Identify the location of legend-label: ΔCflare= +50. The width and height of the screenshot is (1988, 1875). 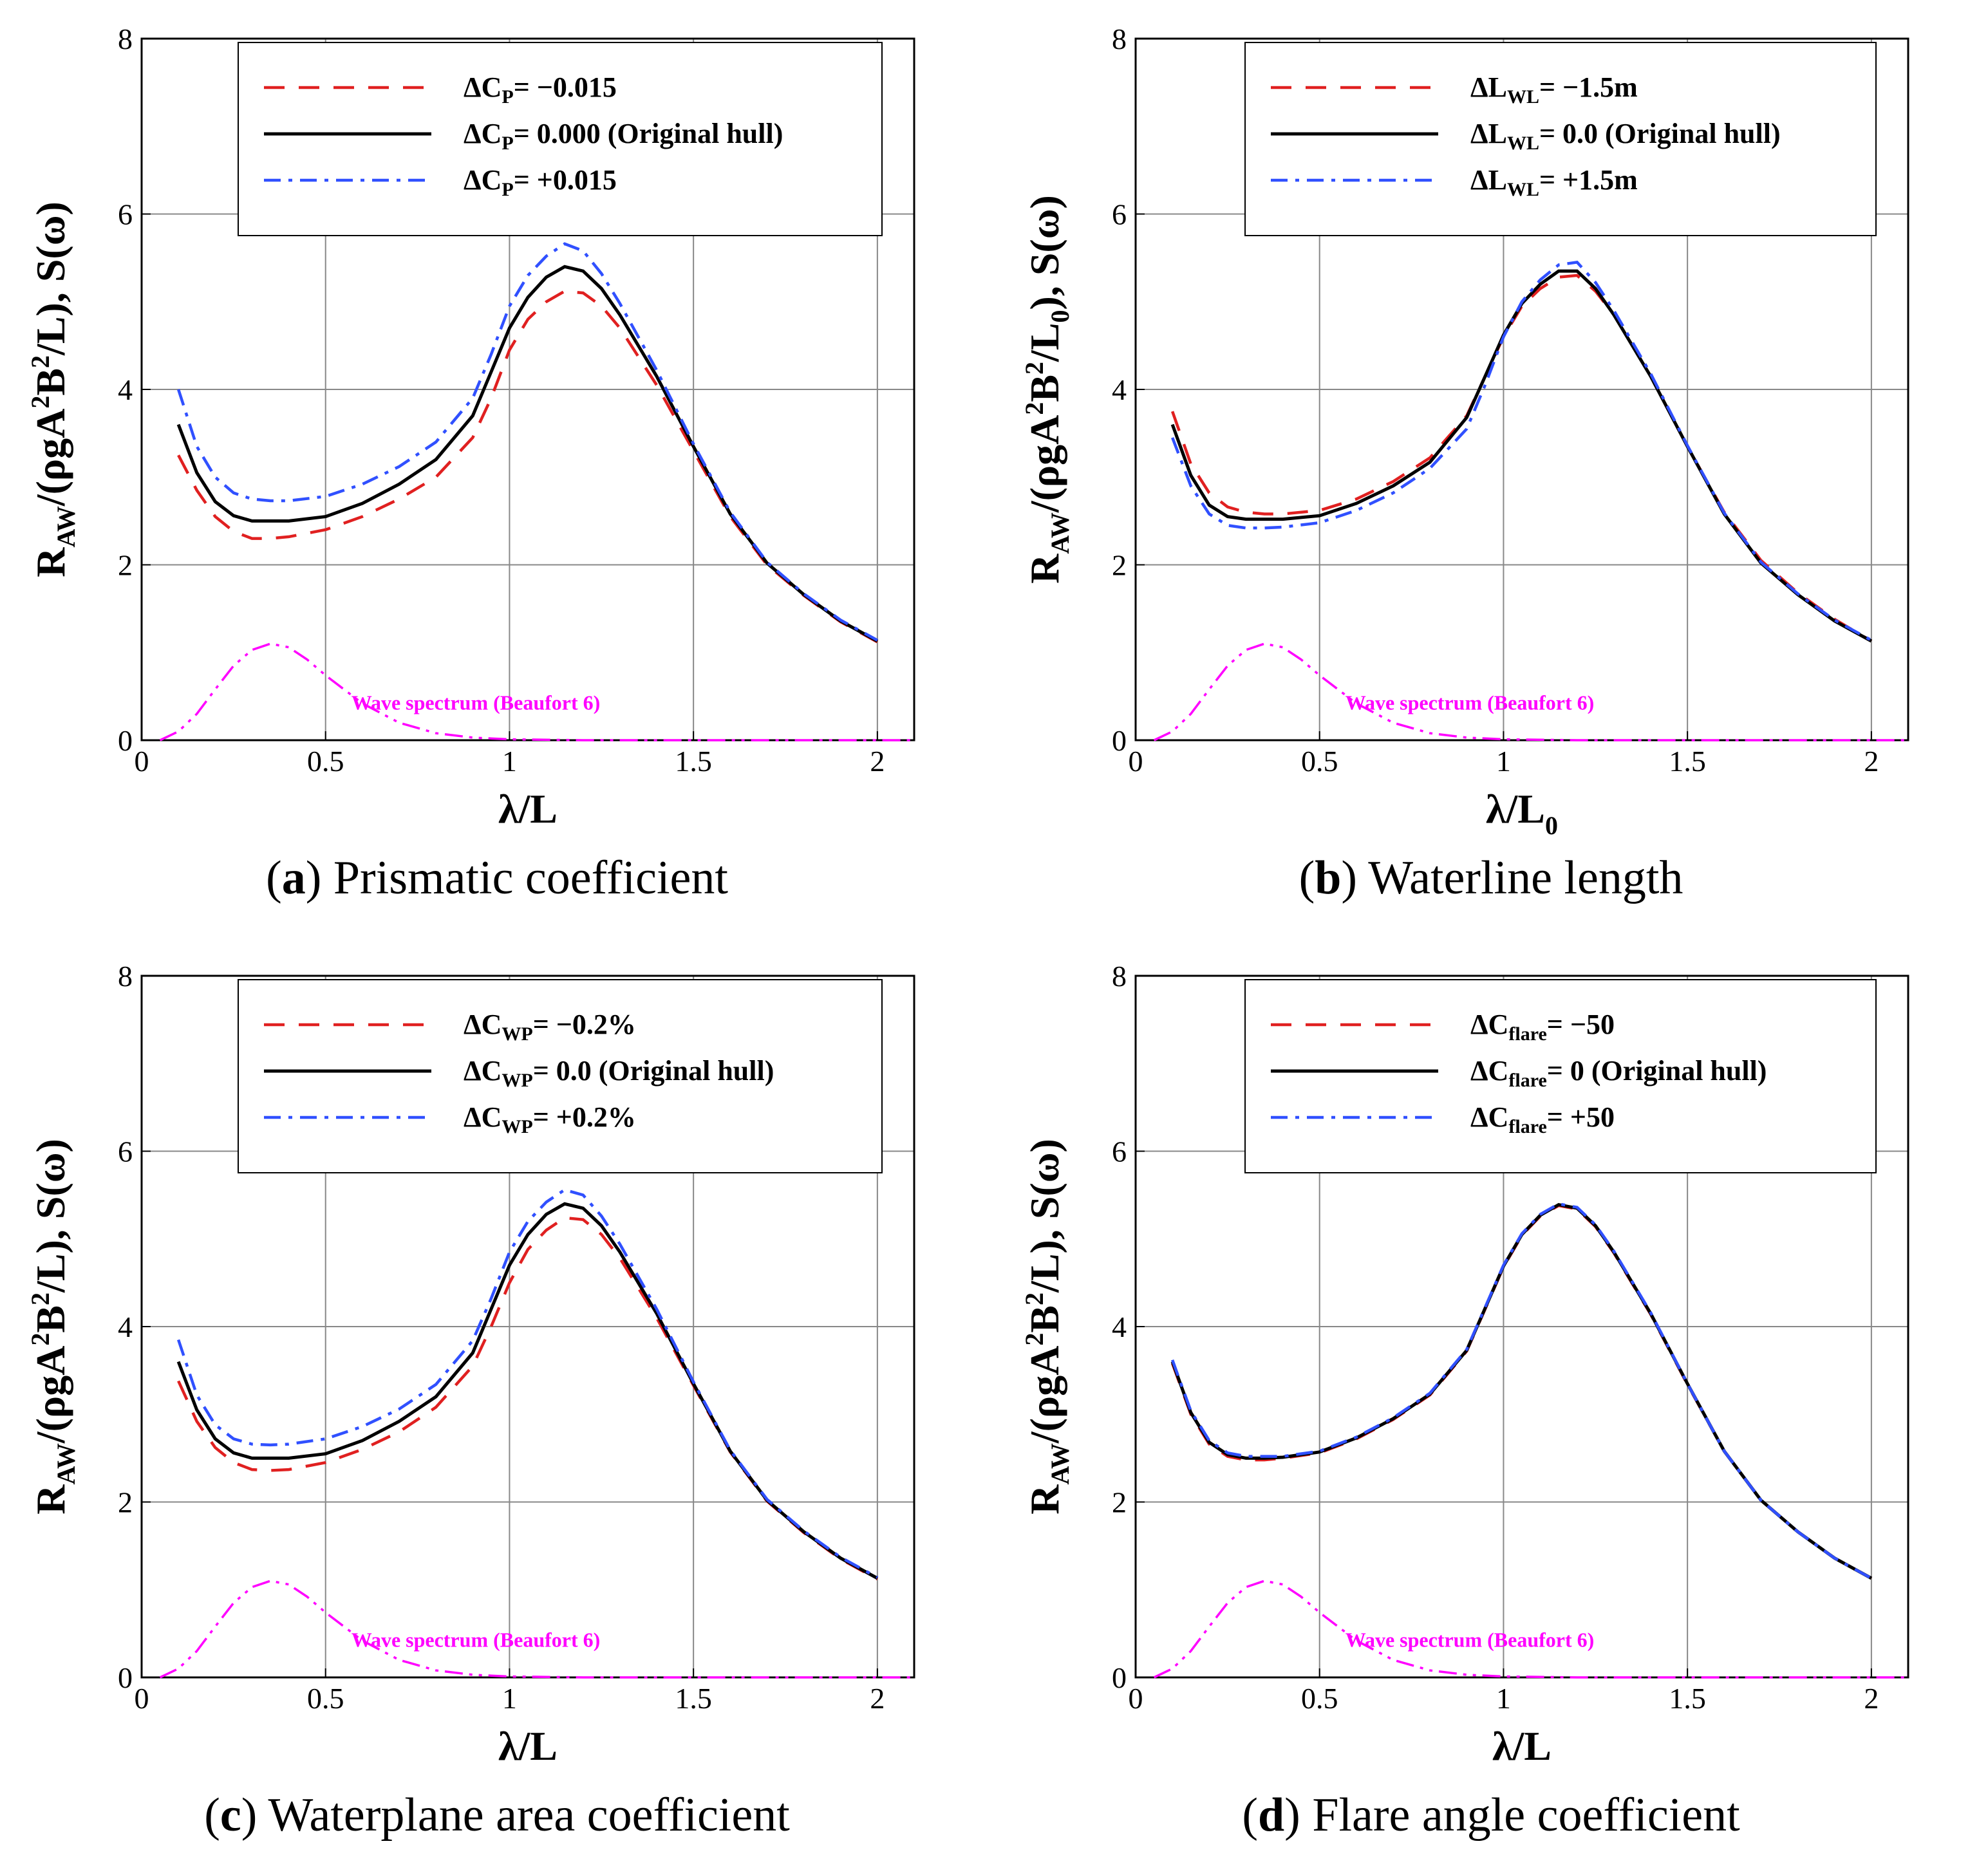
(1542, 1119).